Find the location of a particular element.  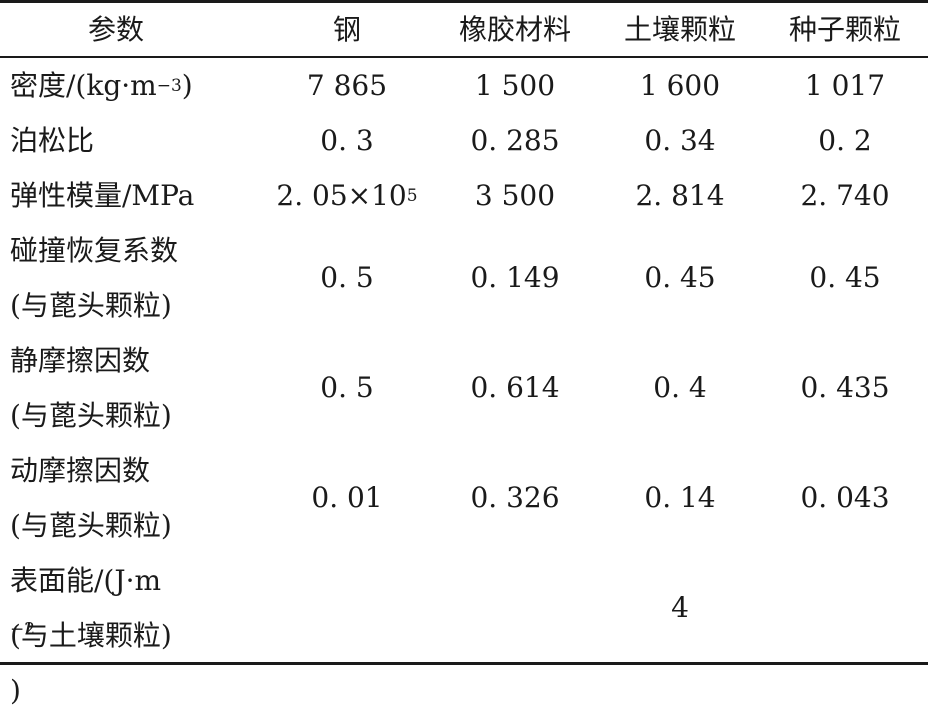

cell-density-rubber: 1 500 is located at coordinates (515, 85).